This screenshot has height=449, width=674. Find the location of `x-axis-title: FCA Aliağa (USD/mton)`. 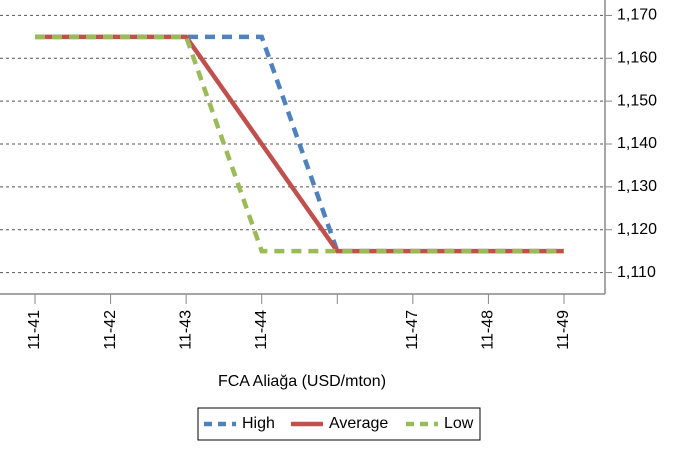

x-axis-title: FCA Aliağa (USD/mton) is located at coordinates (302, 381).